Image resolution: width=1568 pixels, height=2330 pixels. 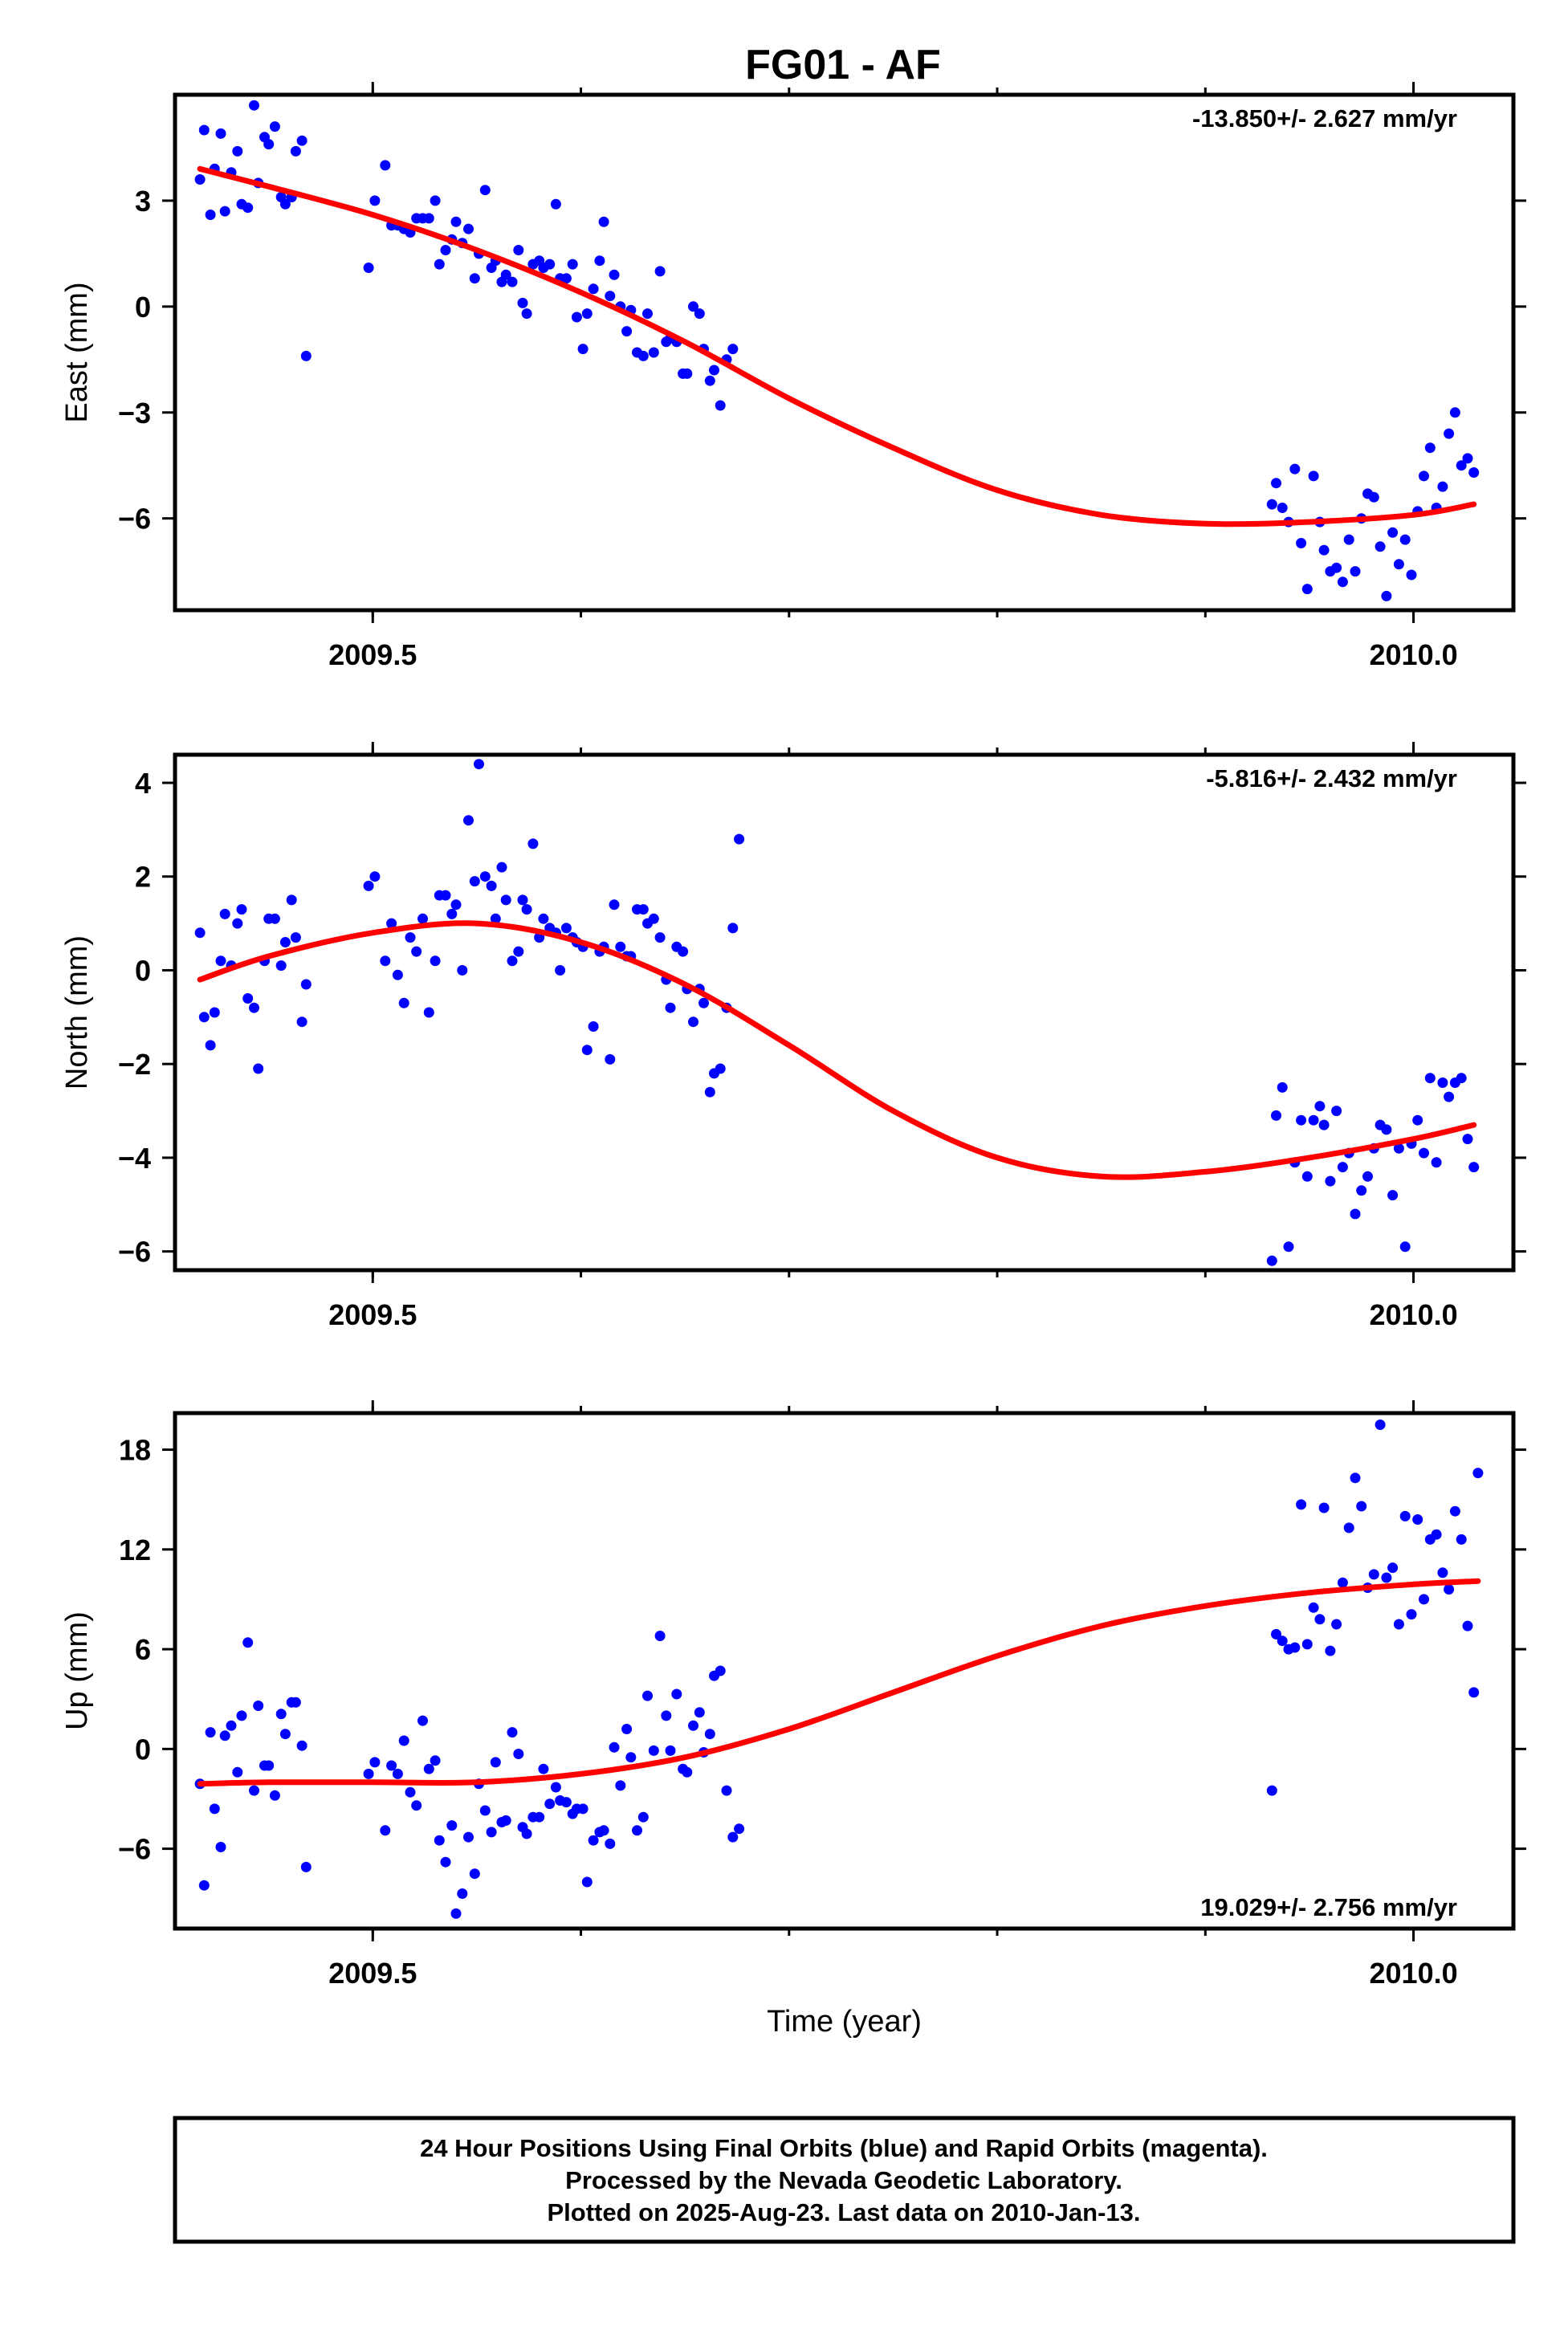 What do you see at coordinates (1331, 778) in the screenshot?
I see `north-rate-label: -5.816+/- 2.432 mm/yr` at bounding box center [1331, 778].